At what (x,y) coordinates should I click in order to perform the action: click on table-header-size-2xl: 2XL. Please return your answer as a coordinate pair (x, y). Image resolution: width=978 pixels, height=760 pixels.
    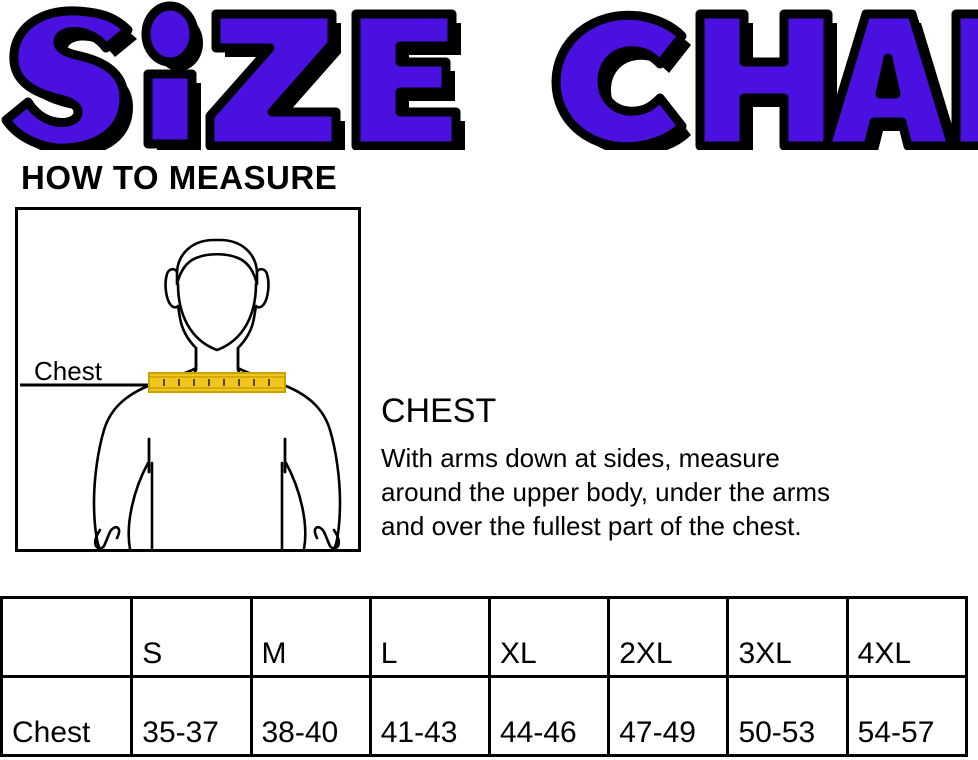
    Looking at the image, I should click on (668, 637).